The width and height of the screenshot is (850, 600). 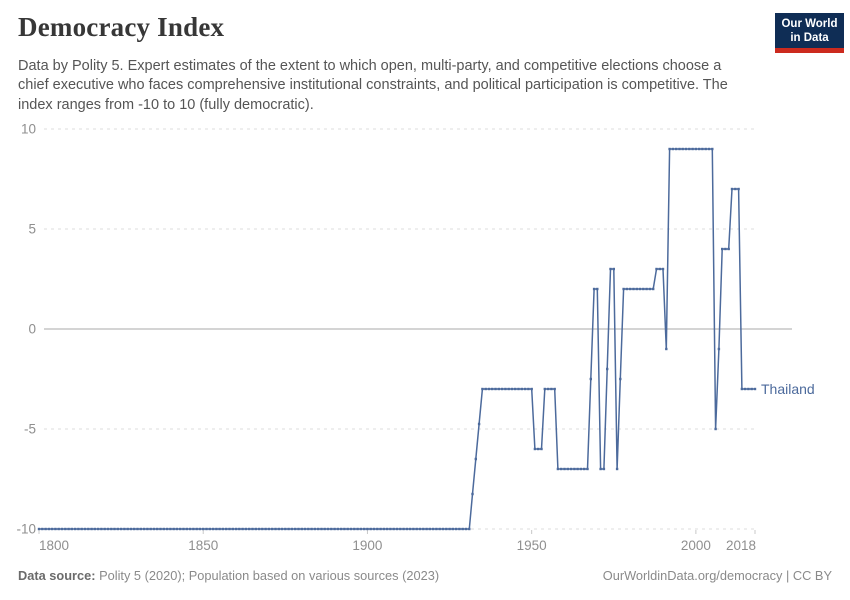 What do you see at coordinates (717, 575) in the screenshot?
I see `owid-url-license: OurWorldinData.org/democracy | CC BY` at bounding box center [717, 575].